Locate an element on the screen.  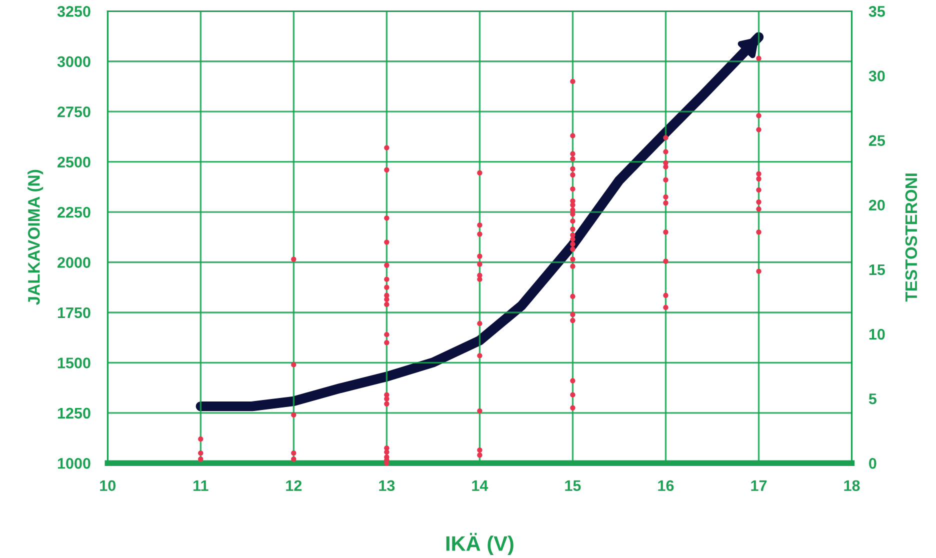
y2-tick-label: 5 is located at coordinates (872, 399).